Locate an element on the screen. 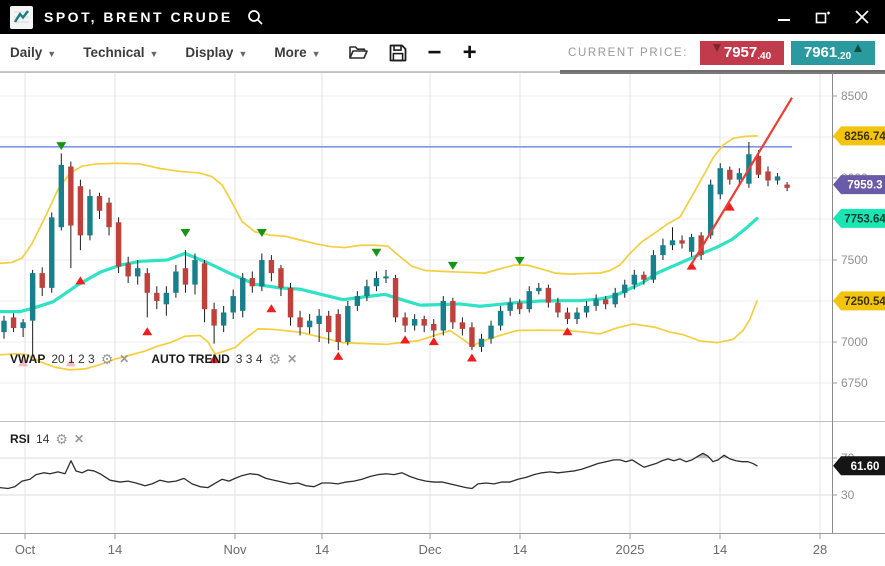 The height and width of the screenshot is (566, 885). vwap-params: 20 1 2 3 is located at coordinates (73, 359).